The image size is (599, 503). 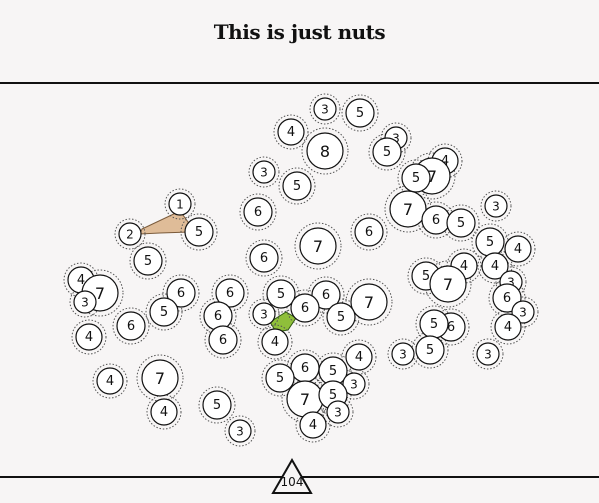 What do you see at coordinates (292, 482) in the screenshot?
I see `move-counter-value: 104` at bounding box center [292, 482].